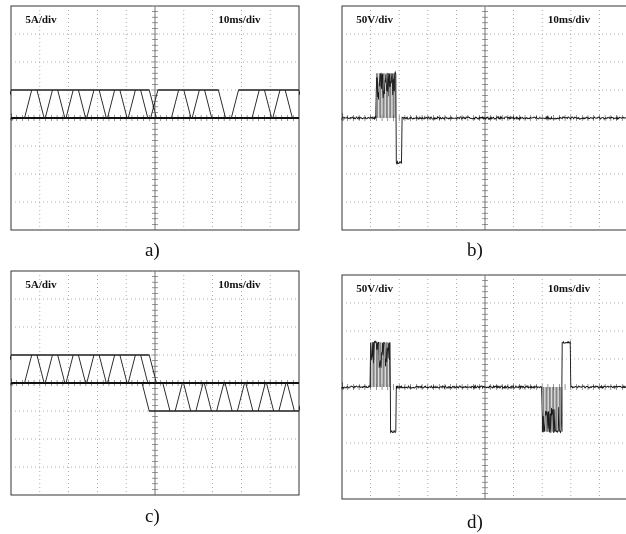 This screenshot has height=534, width=626. I want to click on caption-a: a), so click(152, 250).